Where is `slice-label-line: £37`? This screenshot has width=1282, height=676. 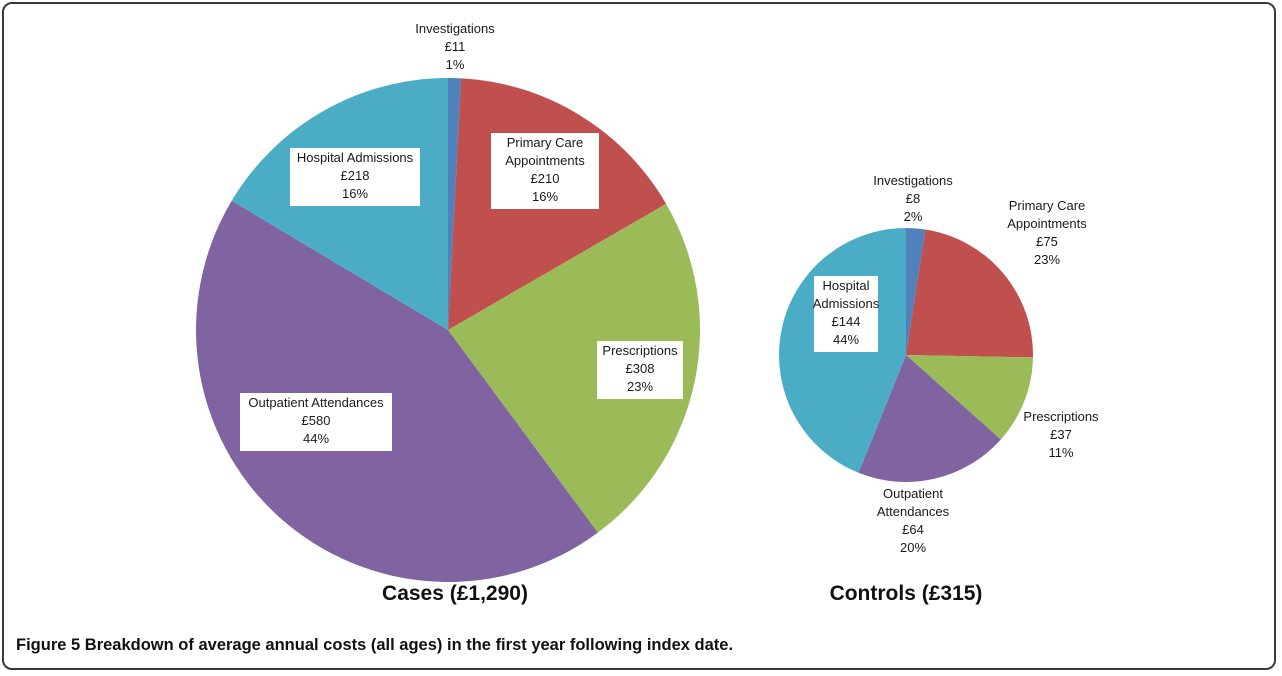 slice-label-line: £37 is located at coordinates (1061, 434).